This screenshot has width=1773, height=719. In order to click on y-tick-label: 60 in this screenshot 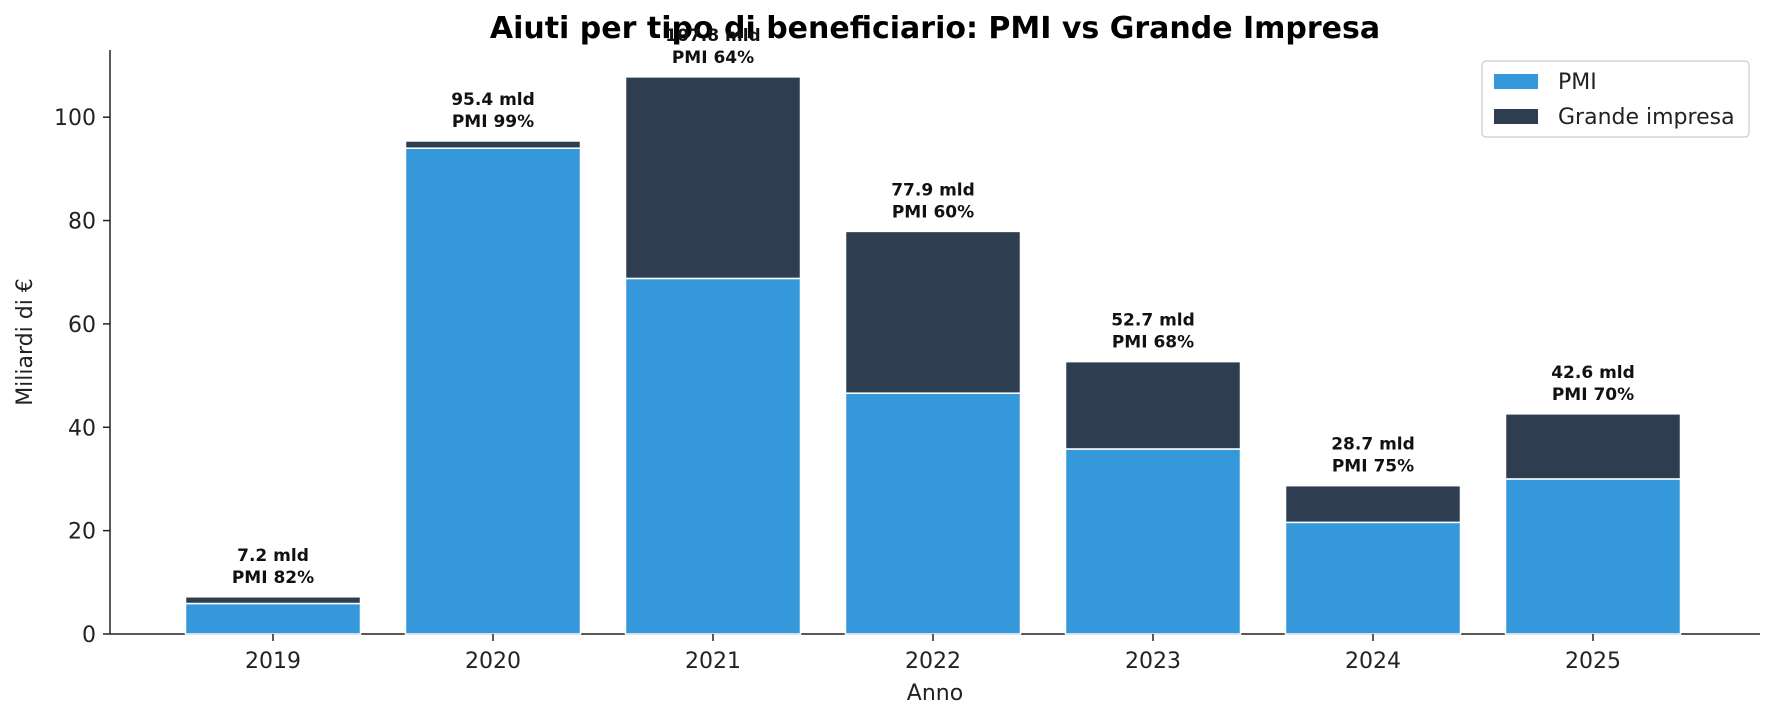, I will do `click(82, 325)`.